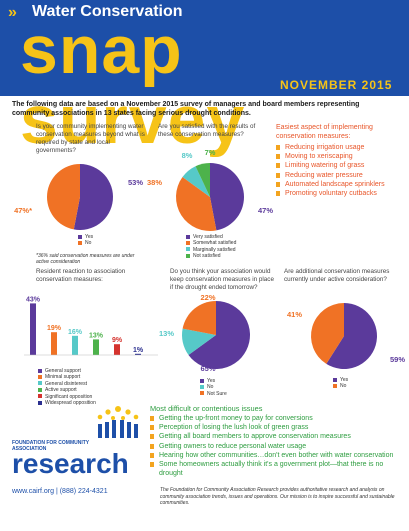 This screenshot has width=409, height=531. I want to click on legend-label: General support, so click(63, 371).